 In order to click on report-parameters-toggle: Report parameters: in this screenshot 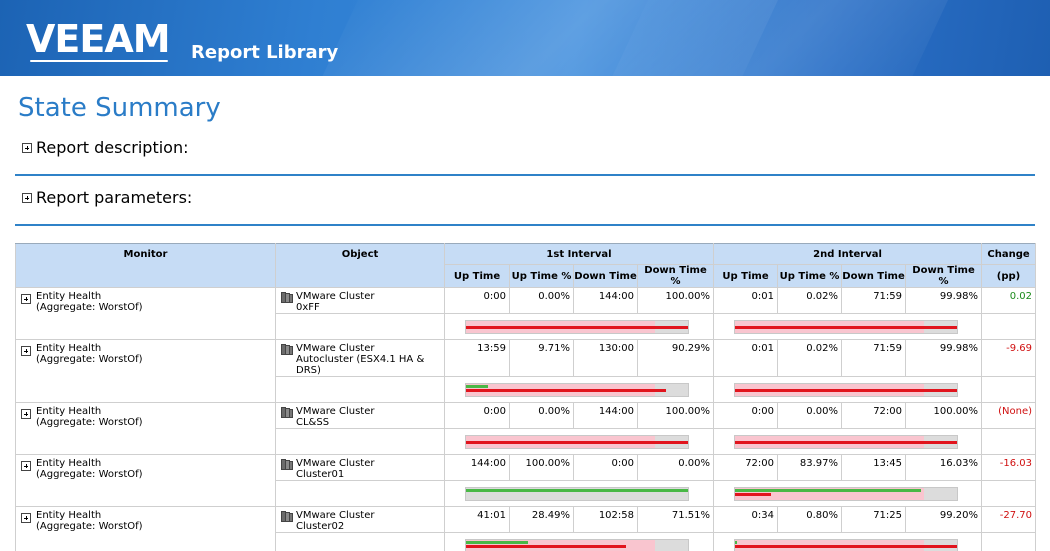, I will do `click(107, 197)`.